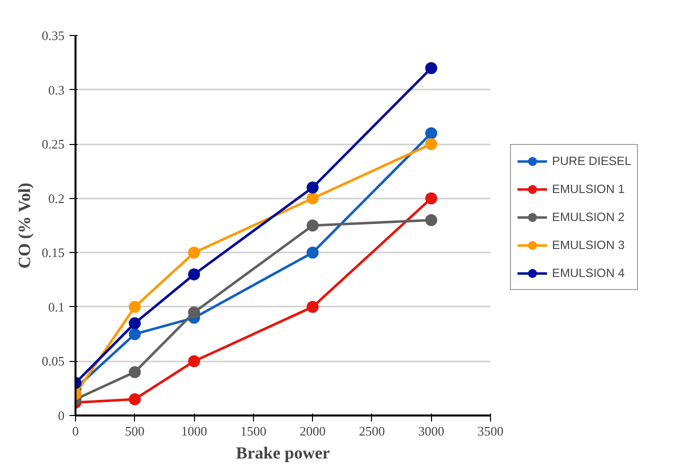 The image size is (683, 470). What do you see at coordinates (588, 189) in the screenshot?
I see `legend-label: EMULSION 1` at bounding box center [588, 189].